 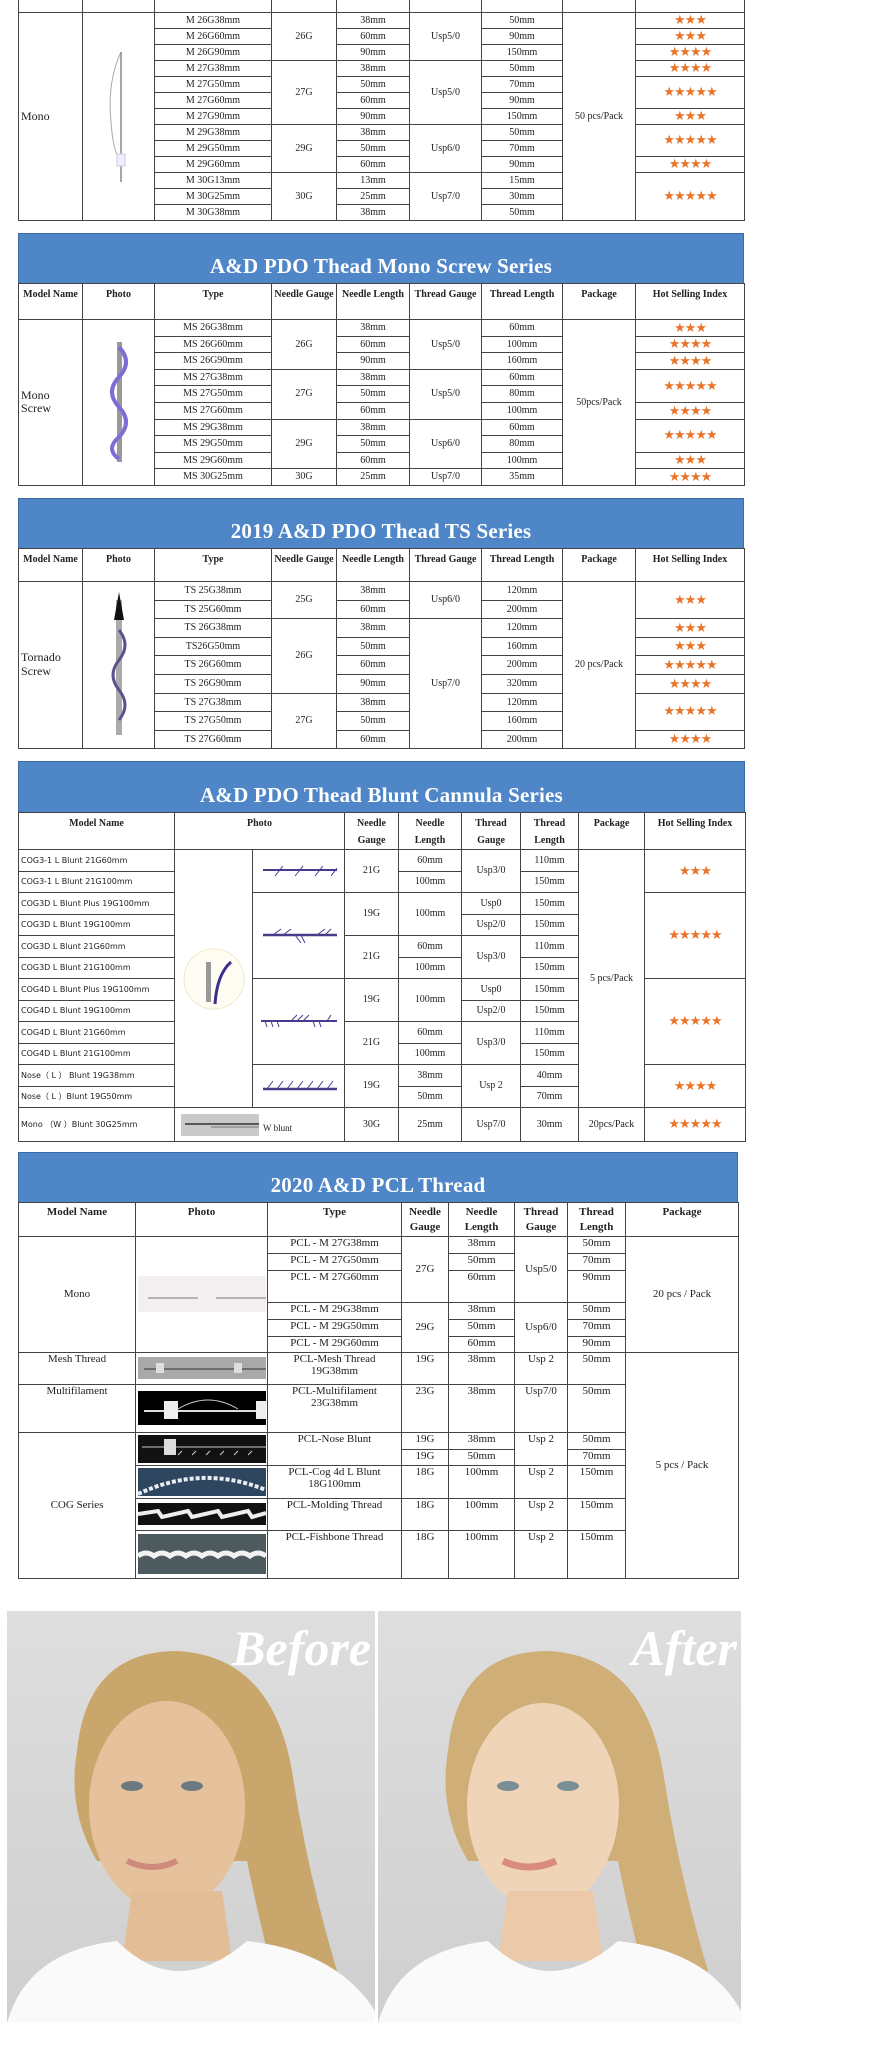 What do you see at coordinates (522, 196) in the screenshot?
I see `table-cell: 30mm` at bounding box center [522, 196].